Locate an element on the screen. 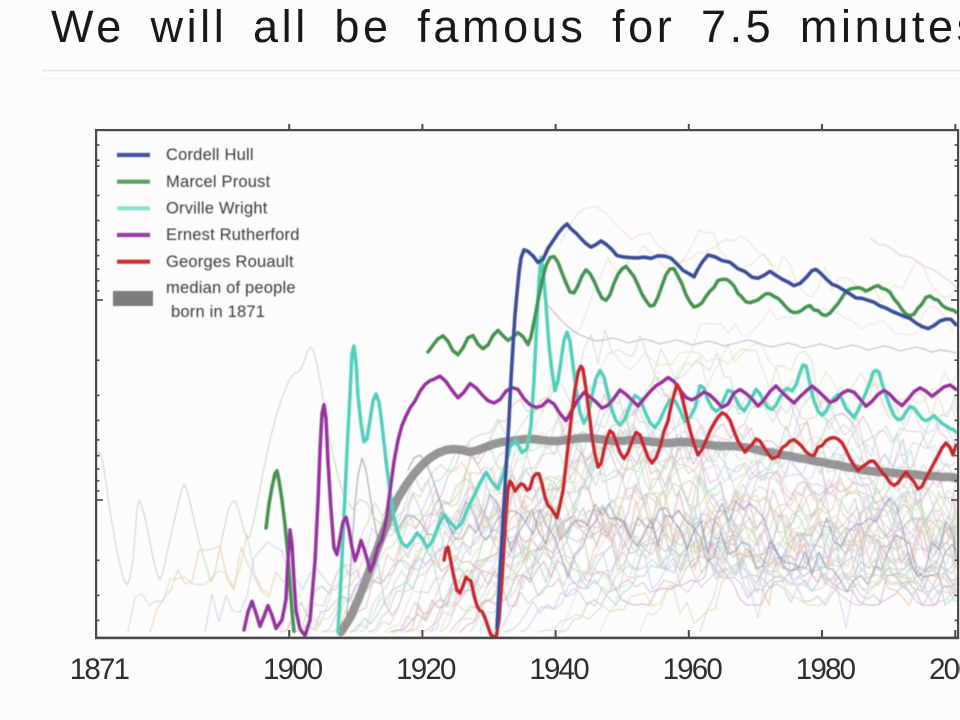 This screenshot has width=960, height=720. svg-text: median of people is located at coordinates (231, 288).